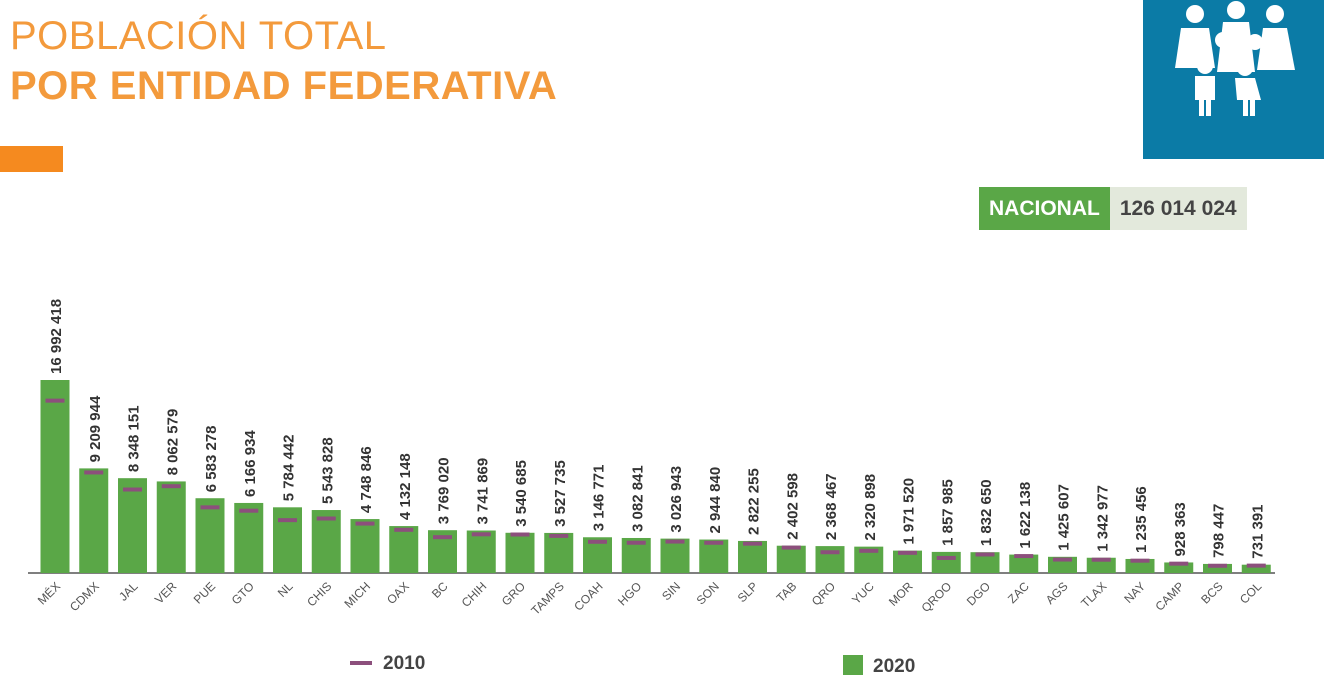 The height and width of the screenshot is (690, 1324). What do you see at coordinates (629, 593) in the screenshot?
I see `category-label: HGO` at bounding box center [629, 593].